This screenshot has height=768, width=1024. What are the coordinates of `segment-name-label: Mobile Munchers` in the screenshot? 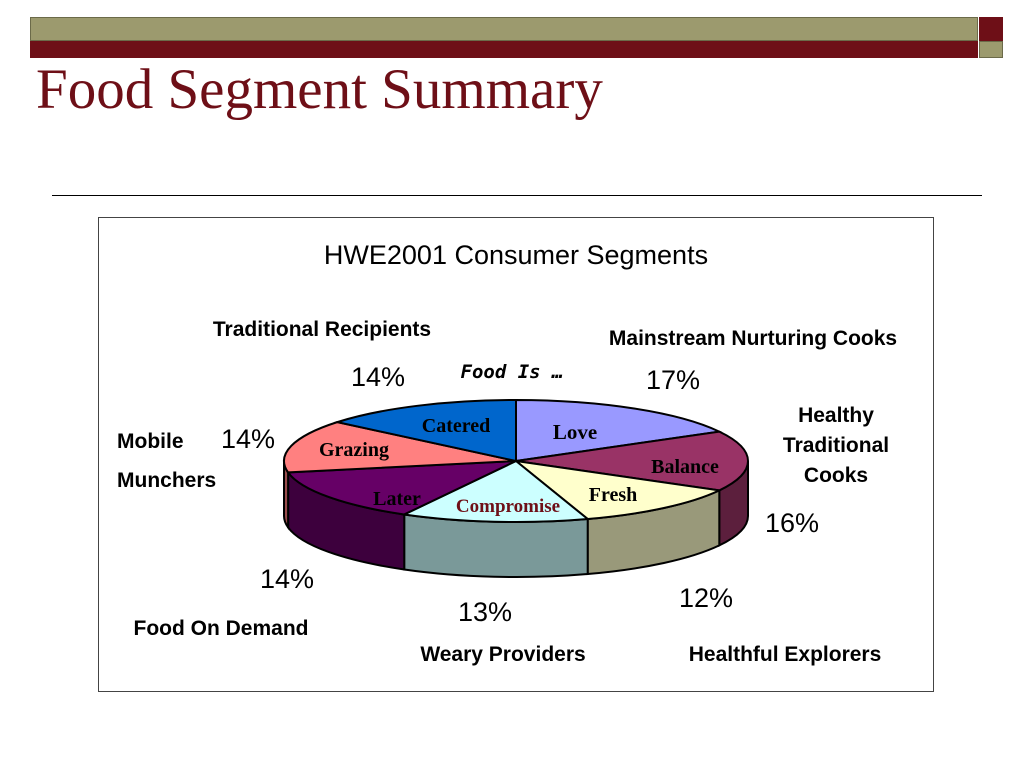 It's located at (166, 461).